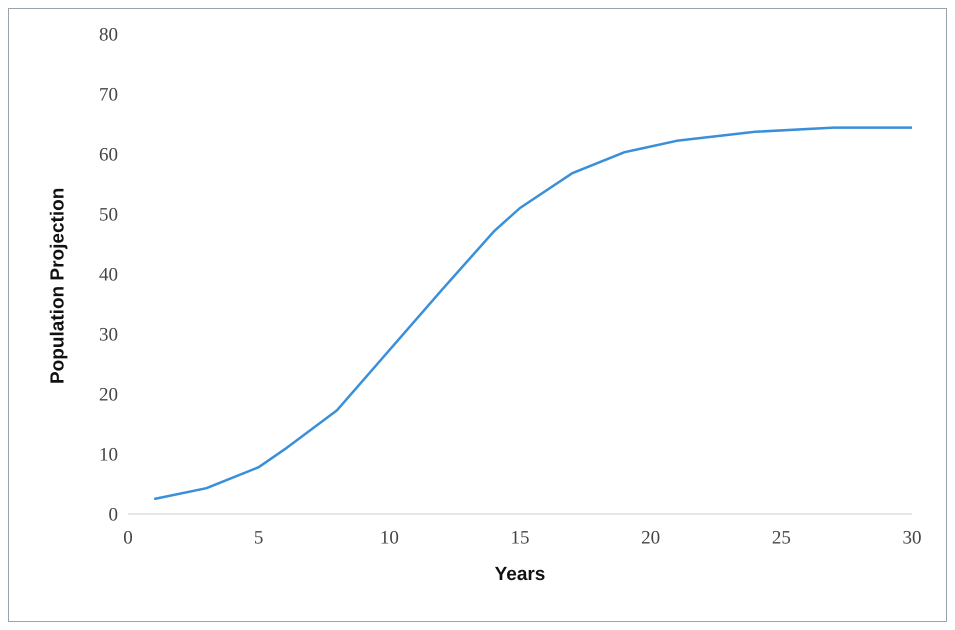 Image resolution: width=955 pixels, height=630 pixels. I want to click on y-tick-label: 60, so click(108, 155).